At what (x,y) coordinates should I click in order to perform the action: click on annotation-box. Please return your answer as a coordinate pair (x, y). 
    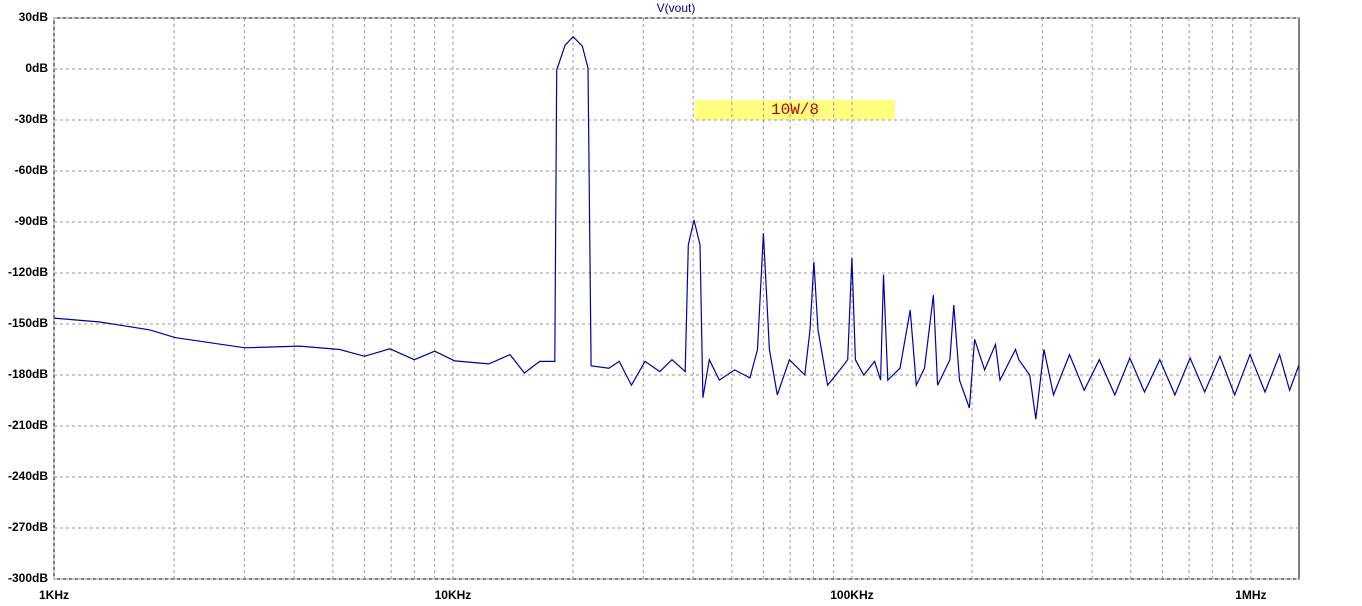
    Looking at the image, I should click on (795, 110).